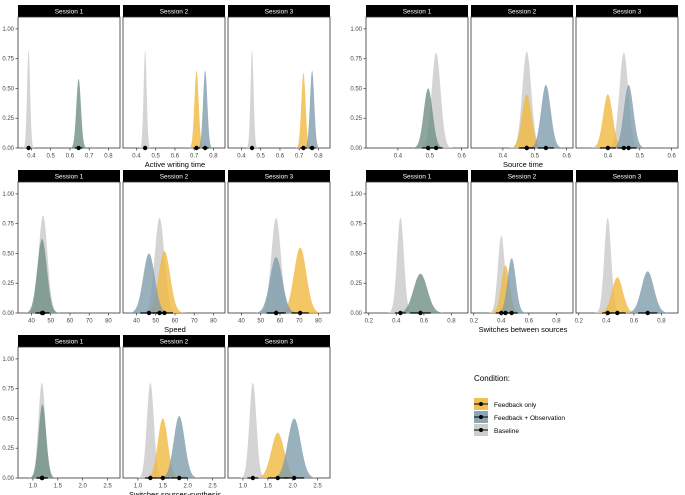 This screenshot has width=685, height=495. Describe the element at coordinates (523, 329) in the screenshot. I see `x-axis-title: Switches between sources` at that location.